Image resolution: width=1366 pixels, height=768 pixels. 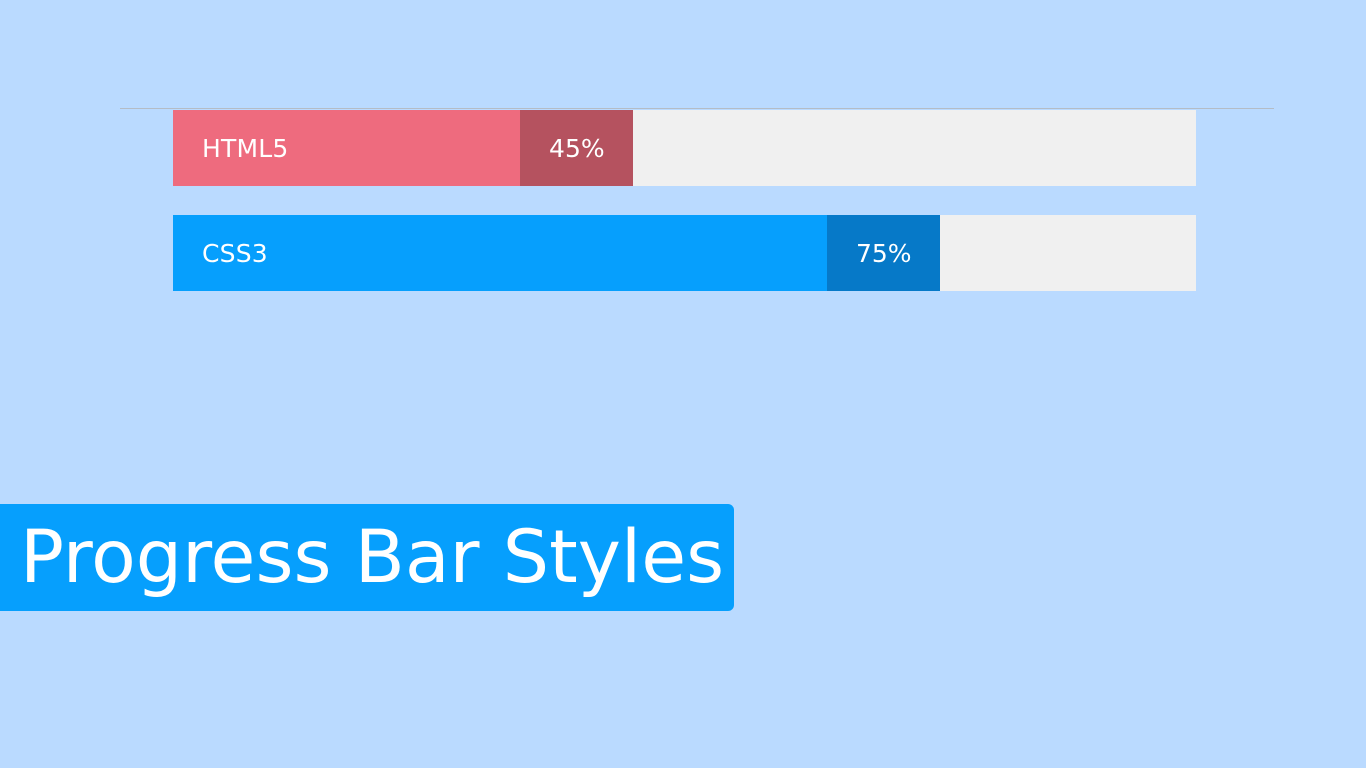 What do you see at coordinates (235, 253) in the screenshot?
I see `progress-label-css3: CSS3` at bounding box center [235, 253].